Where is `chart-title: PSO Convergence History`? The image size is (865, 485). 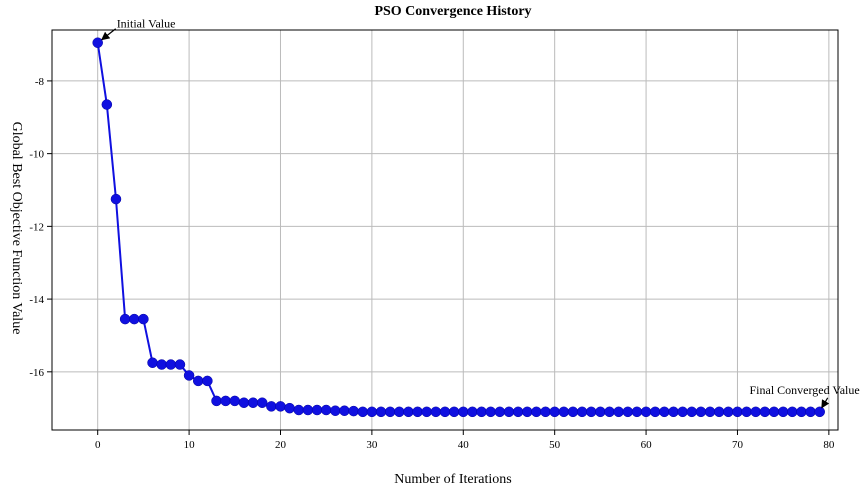 chart-title: PSO Convergence History is located at coordinates (452, 11).